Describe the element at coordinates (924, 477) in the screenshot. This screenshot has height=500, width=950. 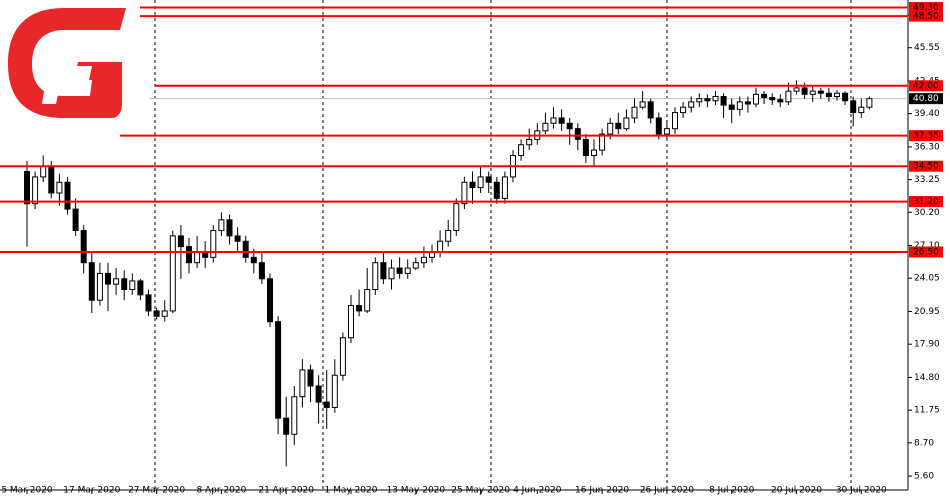
I see `y-tick-label: 5.60` at that location.